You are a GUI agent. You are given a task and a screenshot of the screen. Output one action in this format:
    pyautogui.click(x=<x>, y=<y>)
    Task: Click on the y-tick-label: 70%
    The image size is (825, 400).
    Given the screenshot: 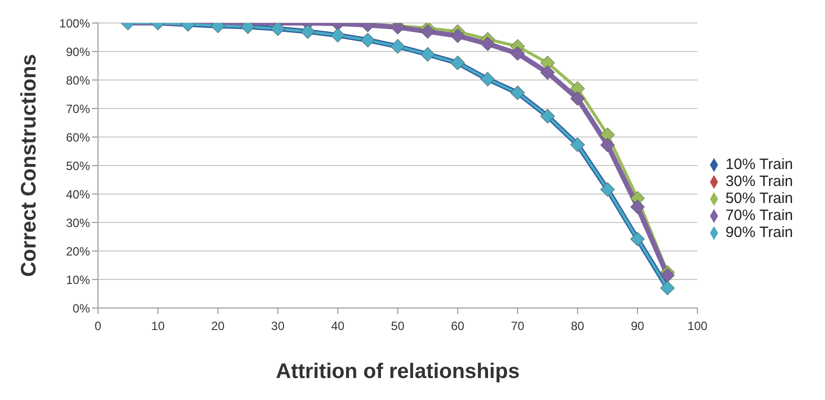 What is the action you would take?
    pyautogui.click(x=78, y=109)
    